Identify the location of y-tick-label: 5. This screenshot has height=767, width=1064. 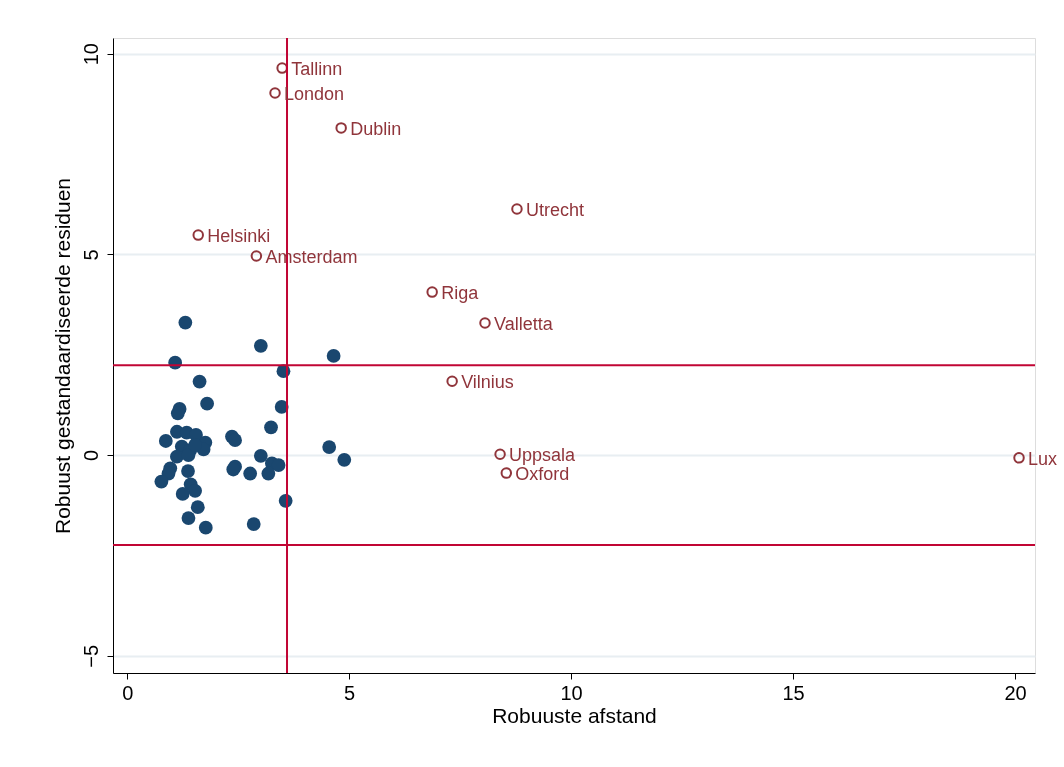
(90, 255).